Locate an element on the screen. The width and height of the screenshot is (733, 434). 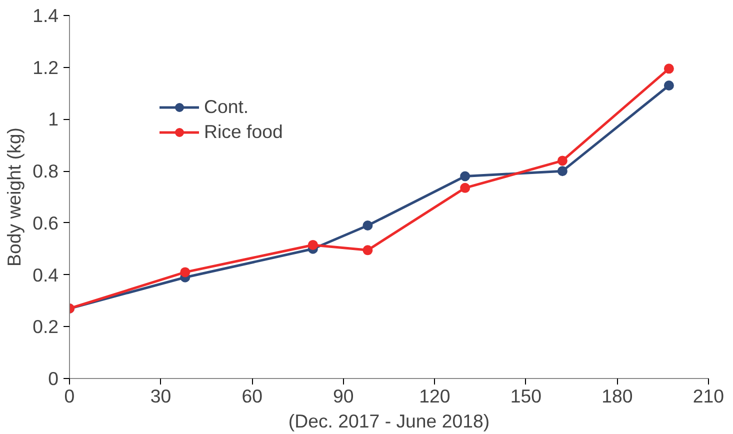
y-tick-label: 0 is located at coordinates (53, 378).